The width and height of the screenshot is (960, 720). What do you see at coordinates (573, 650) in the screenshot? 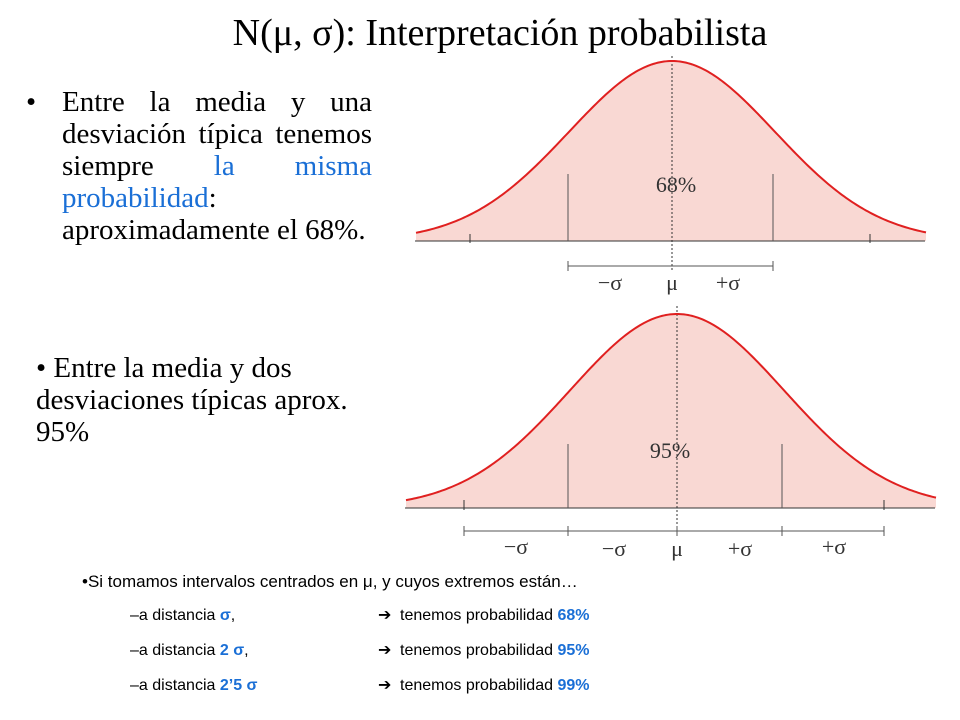
I see `row-right-value: 95%` at bounding box center [573, 650].